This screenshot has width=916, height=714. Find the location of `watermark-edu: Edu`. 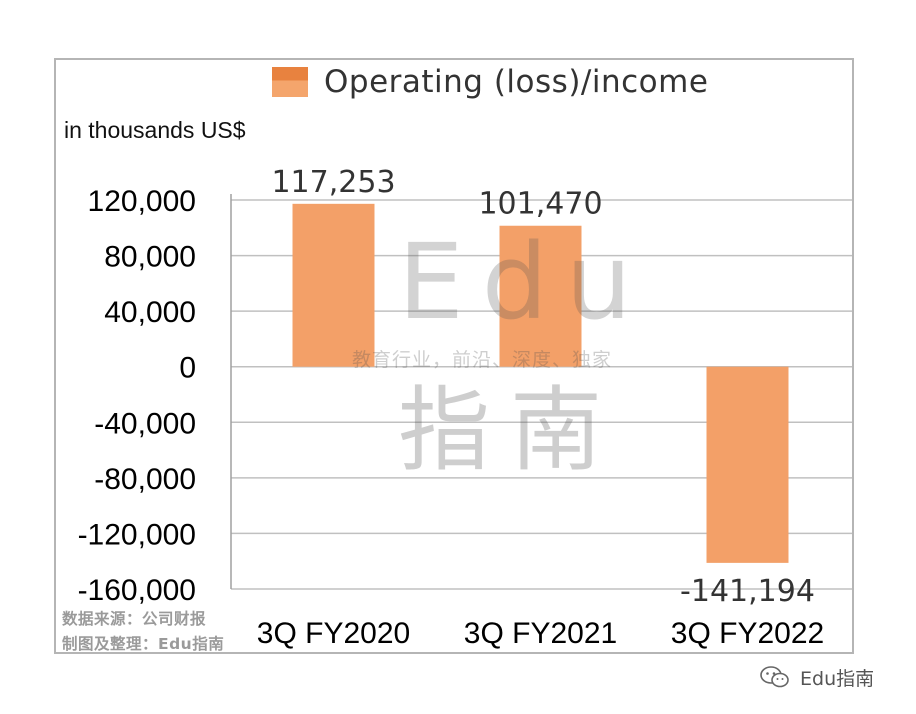

watermark-edu: Edu is located at coordinates (524, 282).